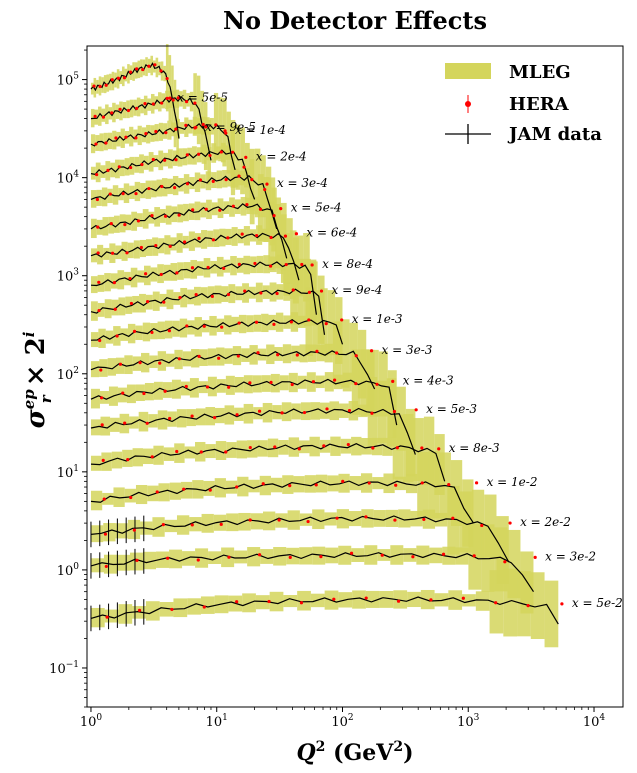  What do you see at coordinates (407, 350) in the screenshot?
I see `curve-label: x = 3e-3` at bounding box center [407, 350].